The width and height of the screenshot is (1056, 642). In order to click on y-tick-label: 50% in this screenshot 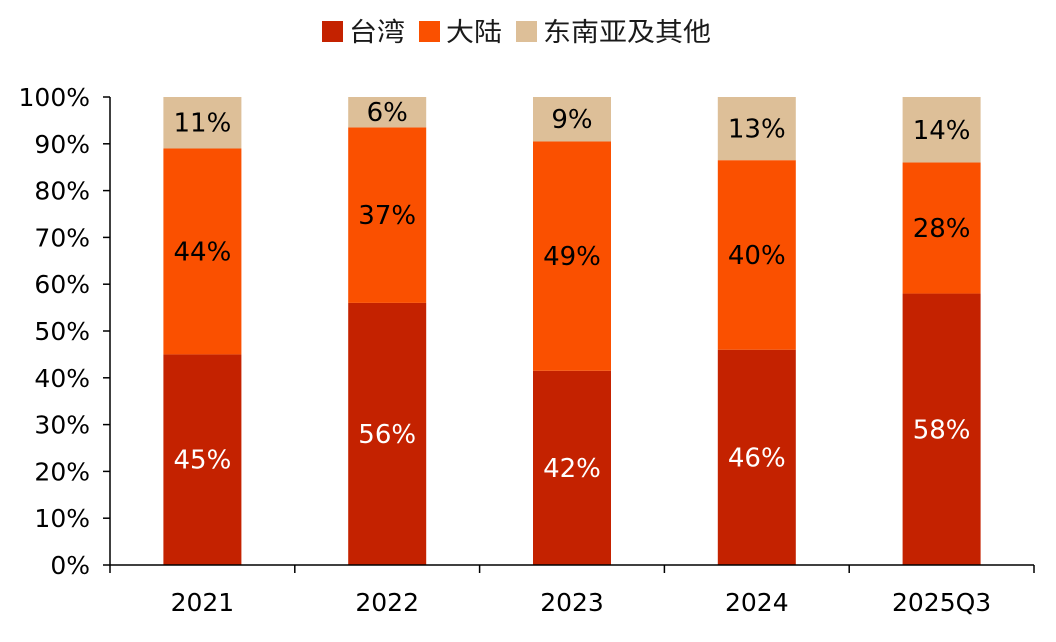, I will do `click(62, 331)`.